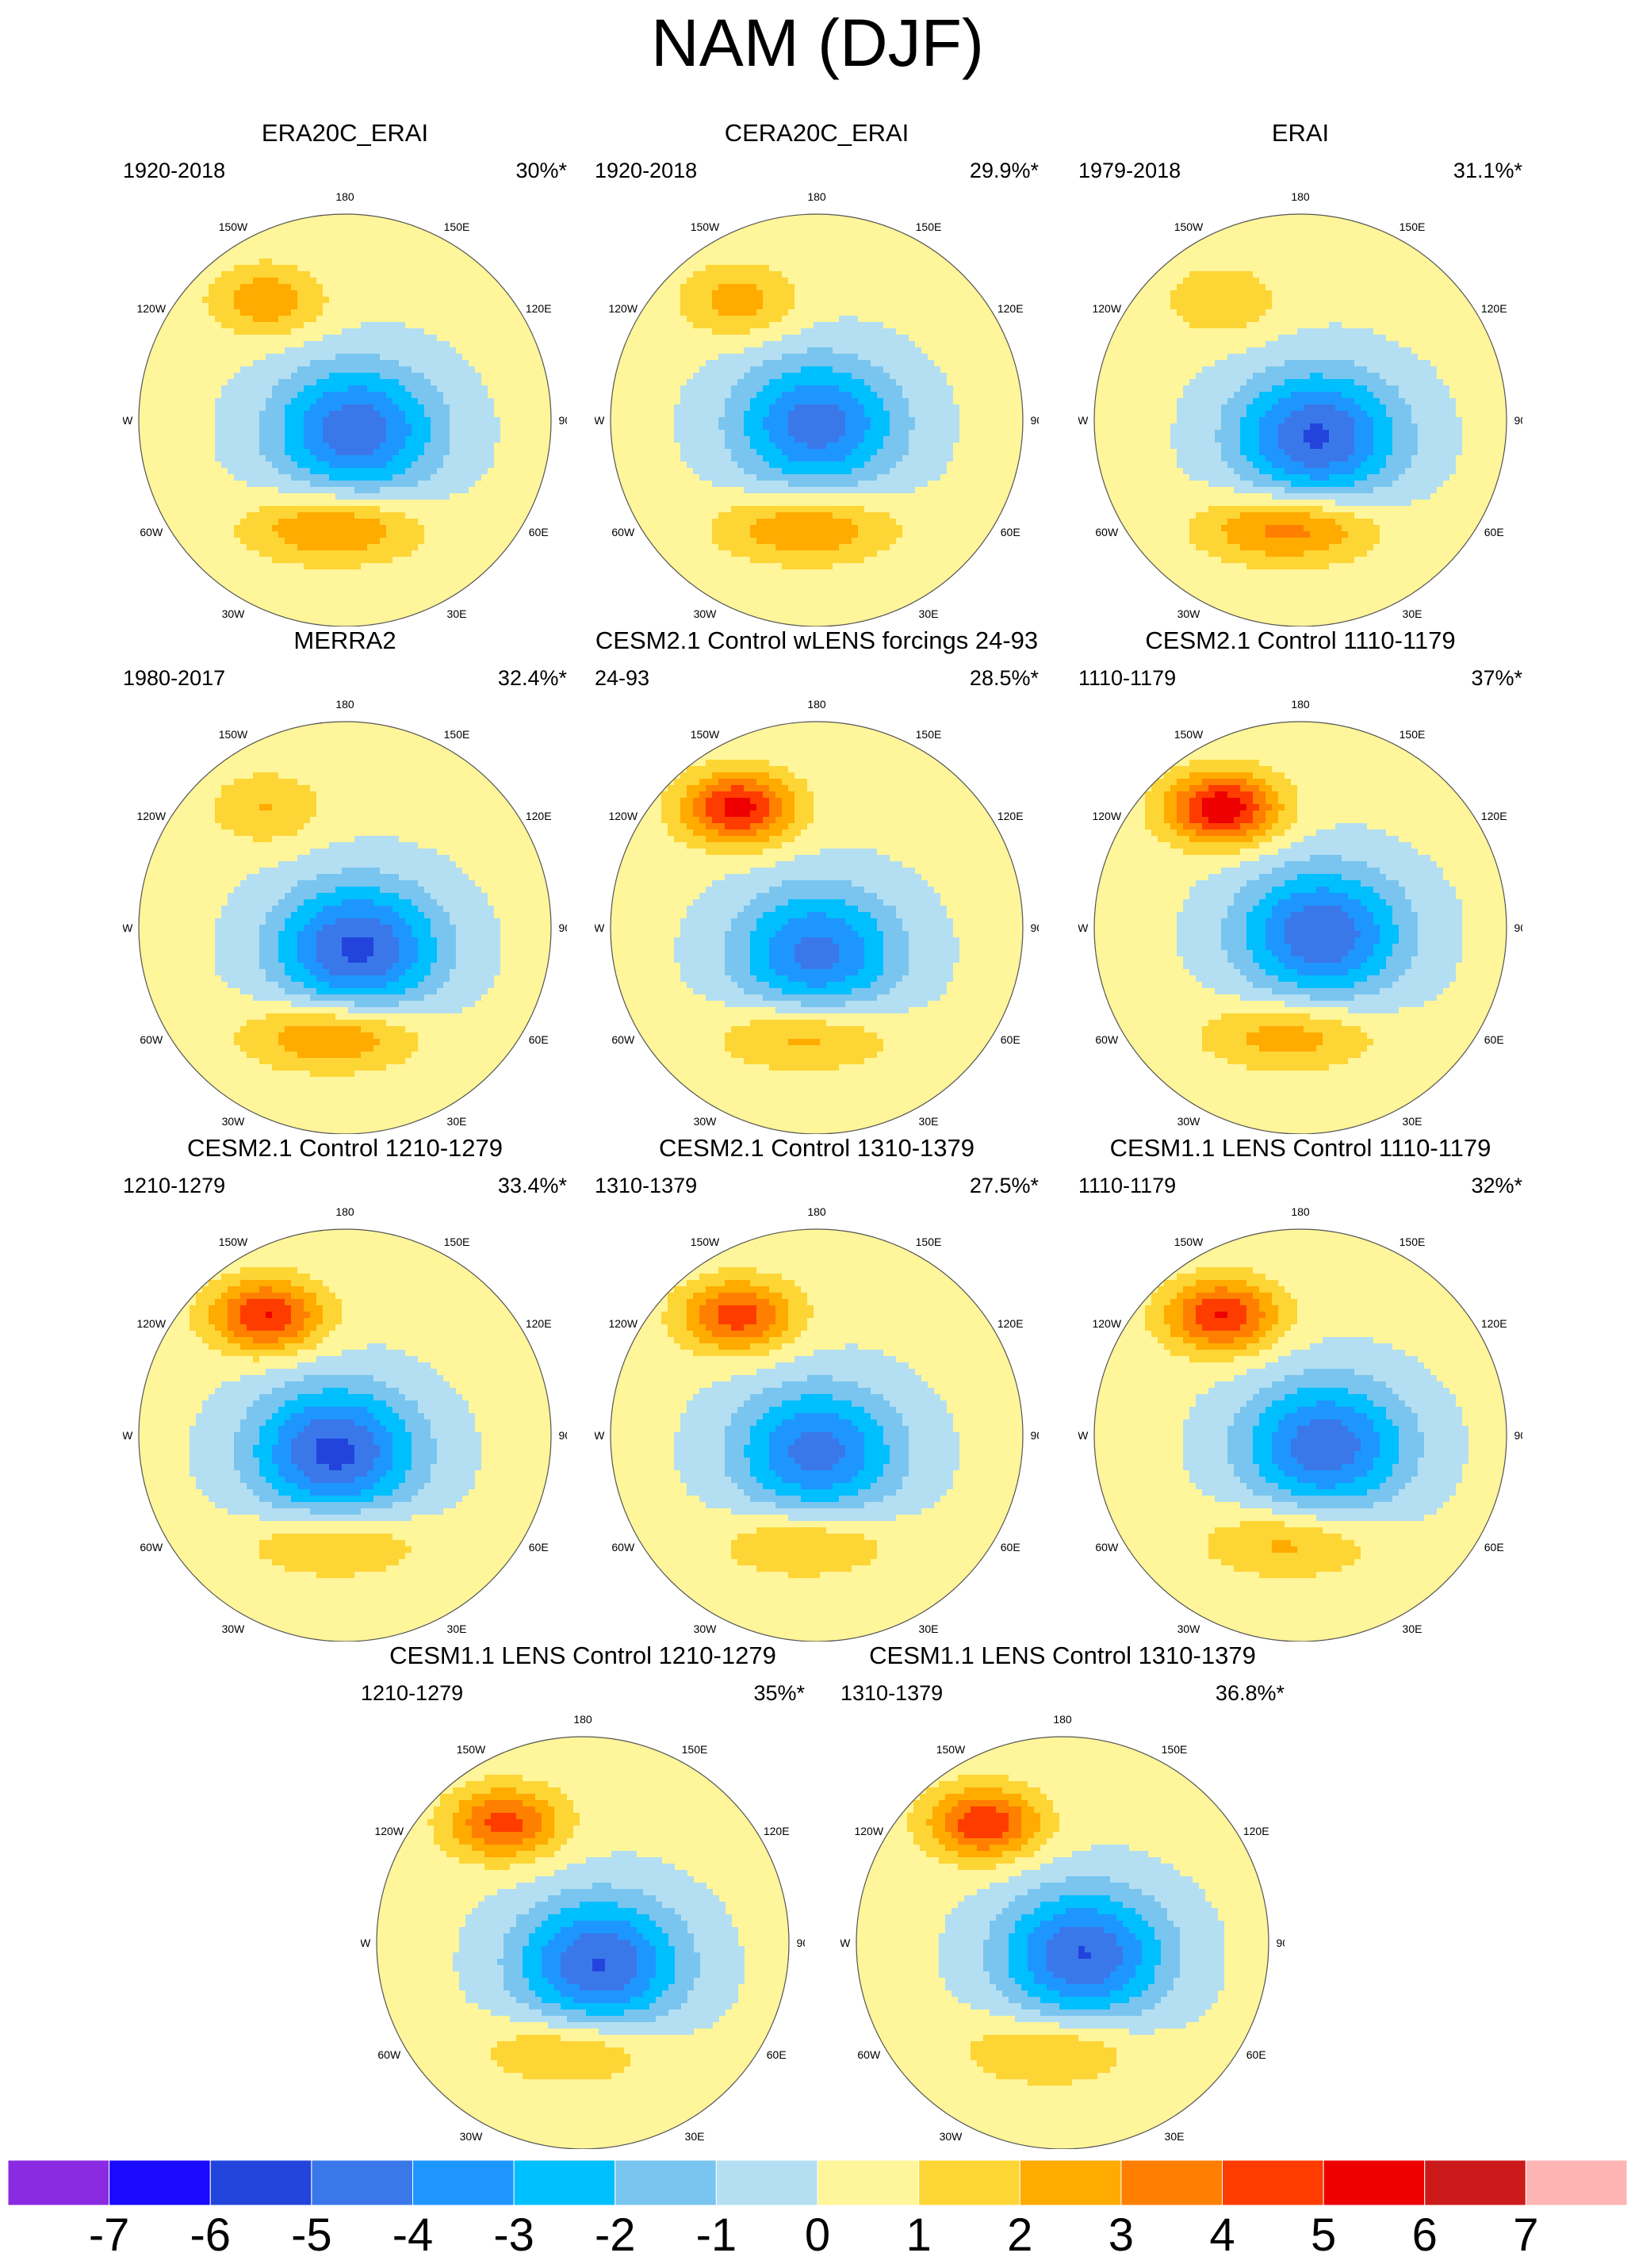 This screenshot has height=2268, width=1635. Describe the element at coordinates (1004, 171) in the screenshot. I see `panel-variance: 29.9%*` at that location.